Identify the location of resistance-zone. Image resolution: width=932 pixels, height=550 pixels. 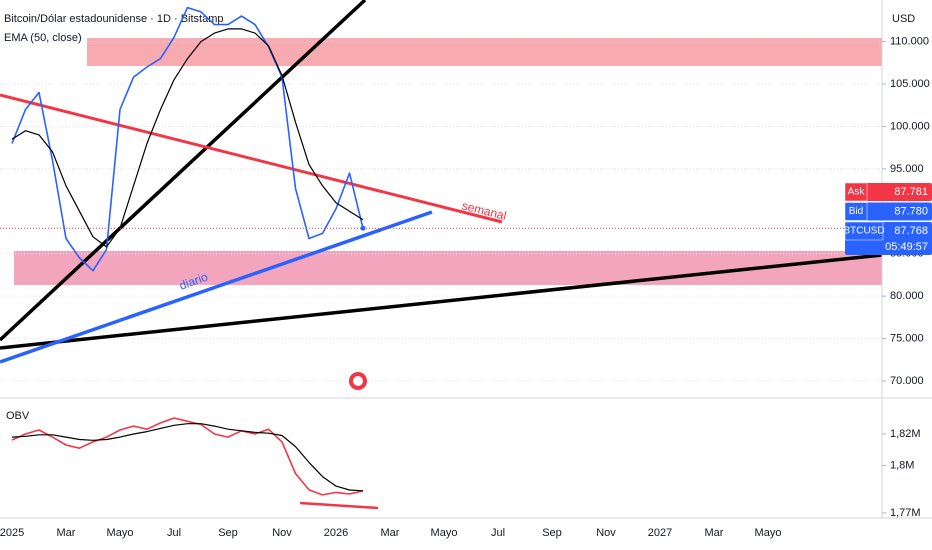
(484, 52).